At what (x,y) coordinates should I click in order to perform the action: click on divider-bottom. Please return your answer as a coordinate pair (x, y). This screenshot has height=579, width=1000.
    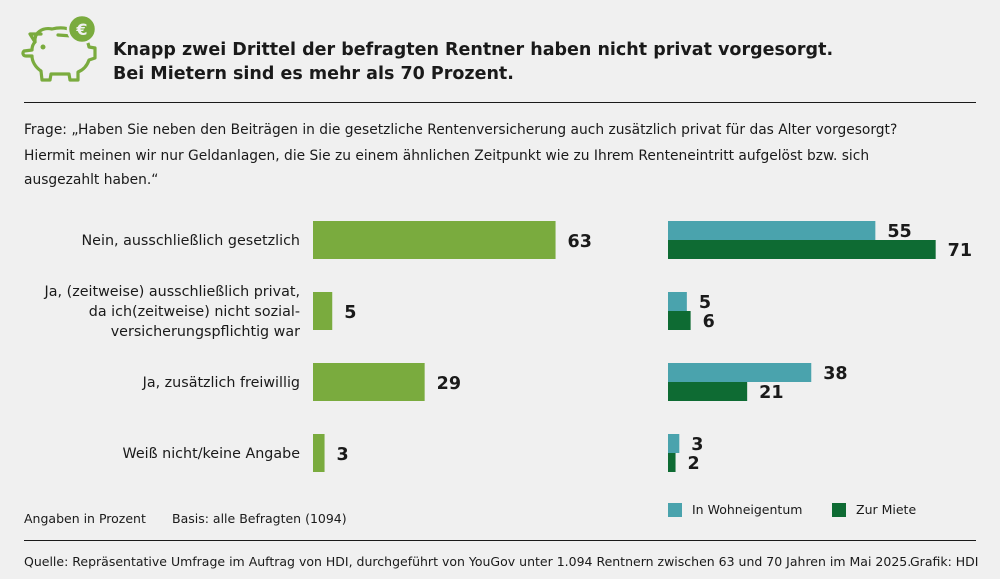
    Looking at the image, I should click on (500, 540).